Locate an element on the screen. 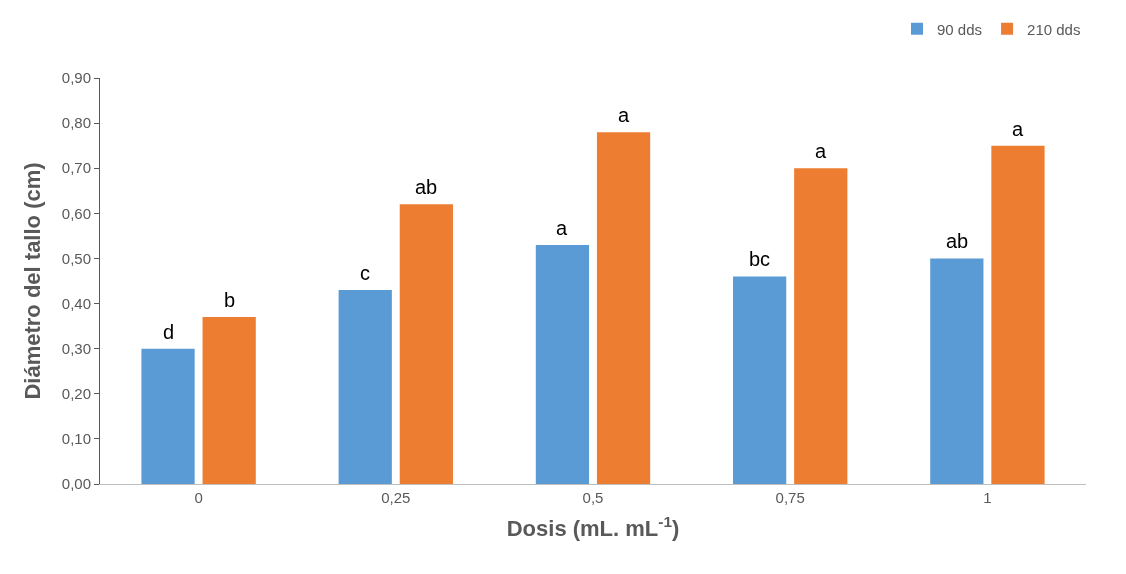 This screenshot has width=1126, height=574. y-tick-label: 0,60 is located at coordinates (76, 213).